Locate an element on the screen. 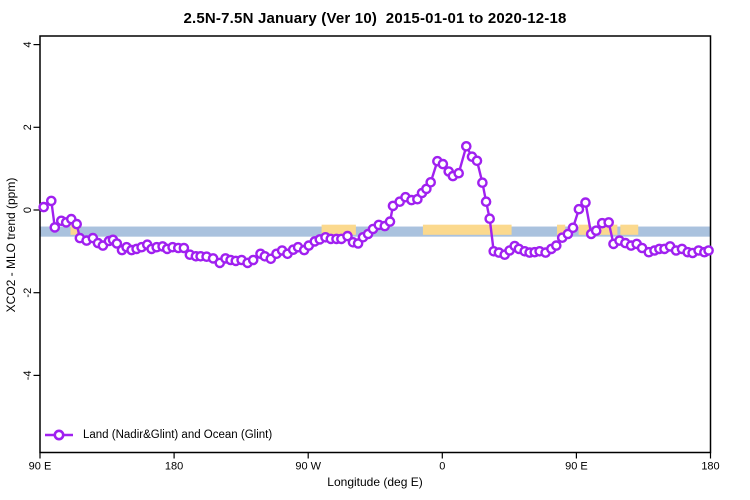 The height and width of the screenshot is (500, 750). legend-line-marker-icon is located at coordinates (59, 435).